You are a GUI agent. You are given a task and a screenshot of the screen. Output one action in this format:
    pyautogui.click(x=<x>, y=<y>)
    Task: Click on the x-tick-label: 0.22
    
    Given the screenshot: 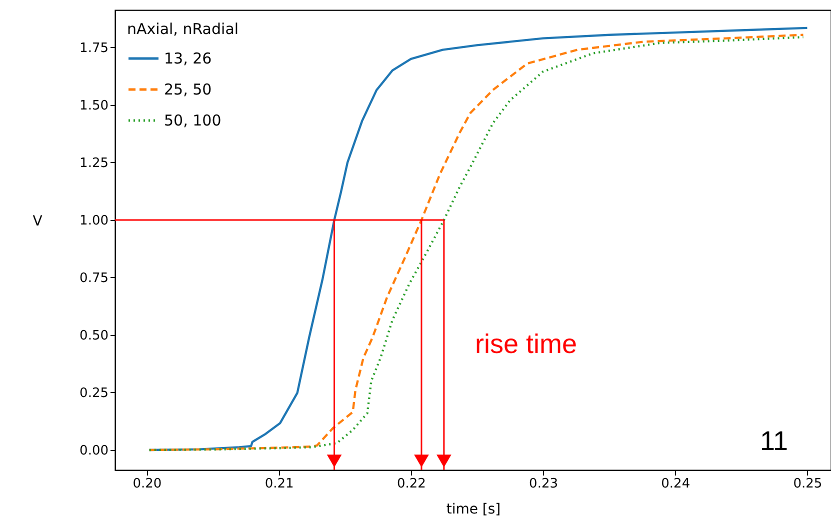 What is the action you would take?
    pyautogui.click(x=411, y=484)
    